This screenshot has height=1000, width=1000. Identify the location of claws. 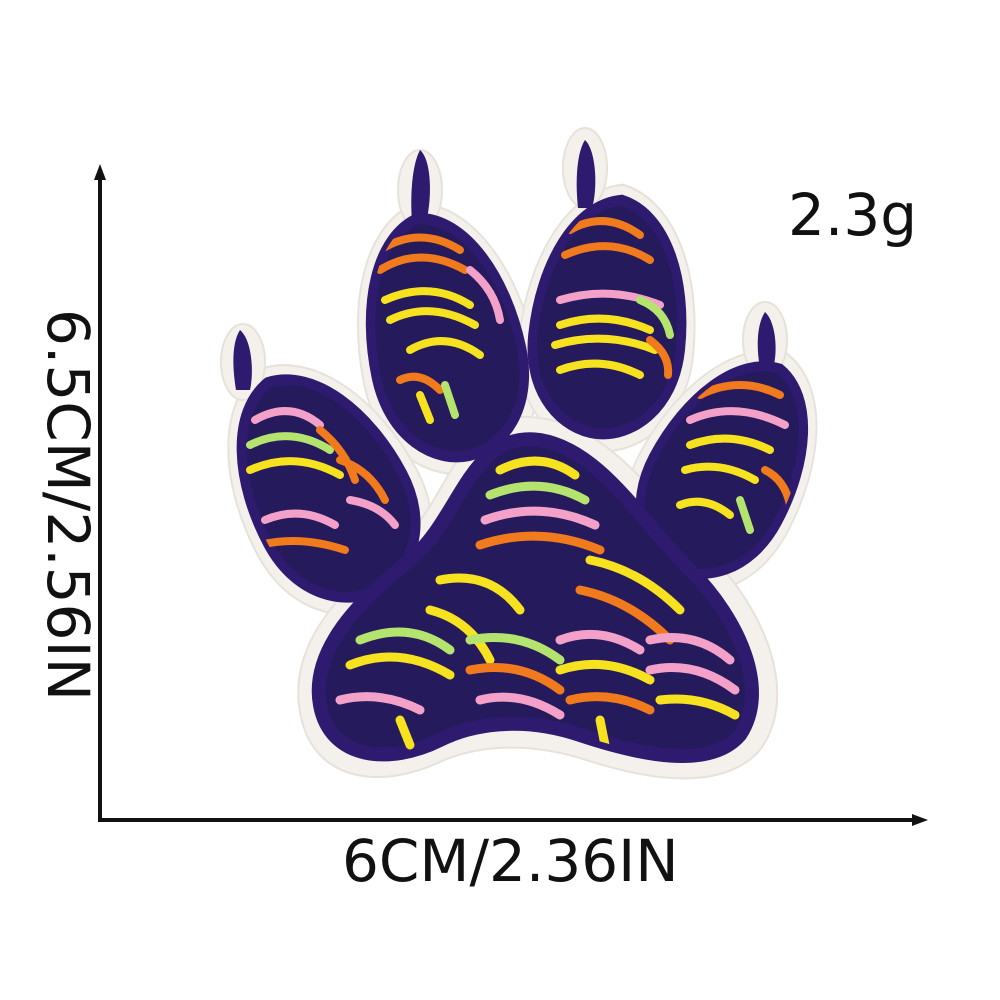
(504, 265).